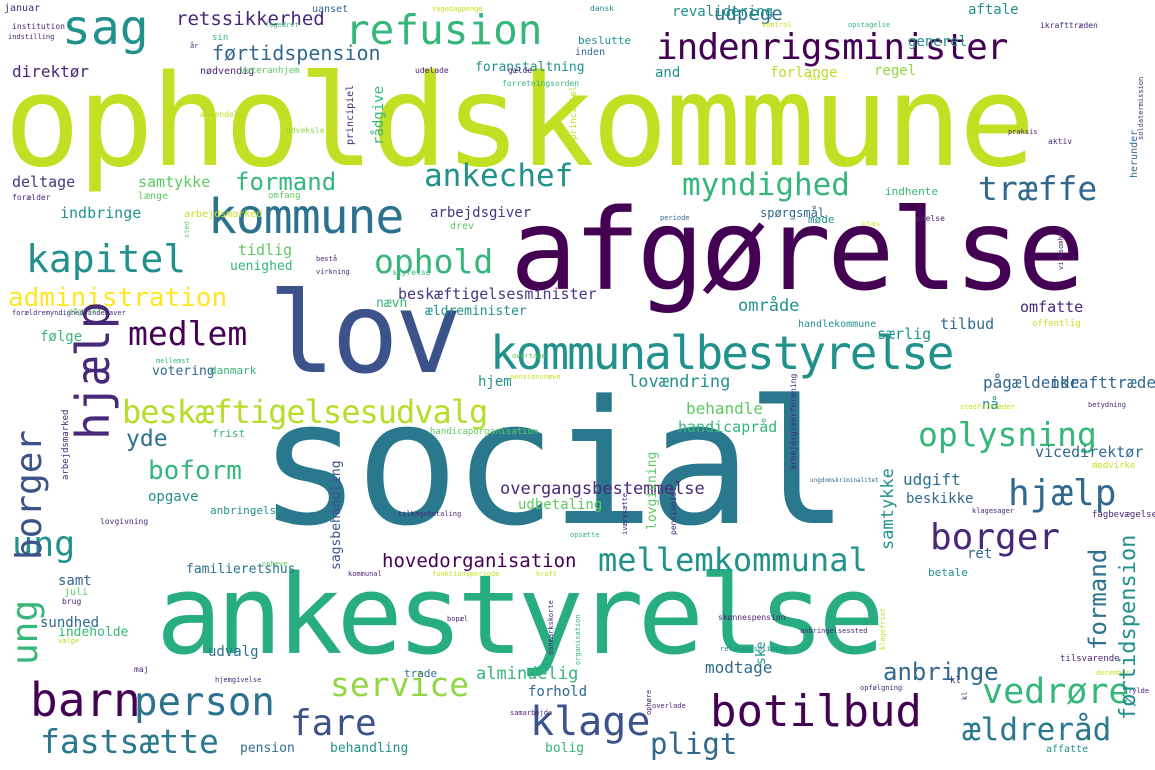 The height and width of the screenshot is (770, 1155). I want to click on word-virkning: drev, so click(462, 226).